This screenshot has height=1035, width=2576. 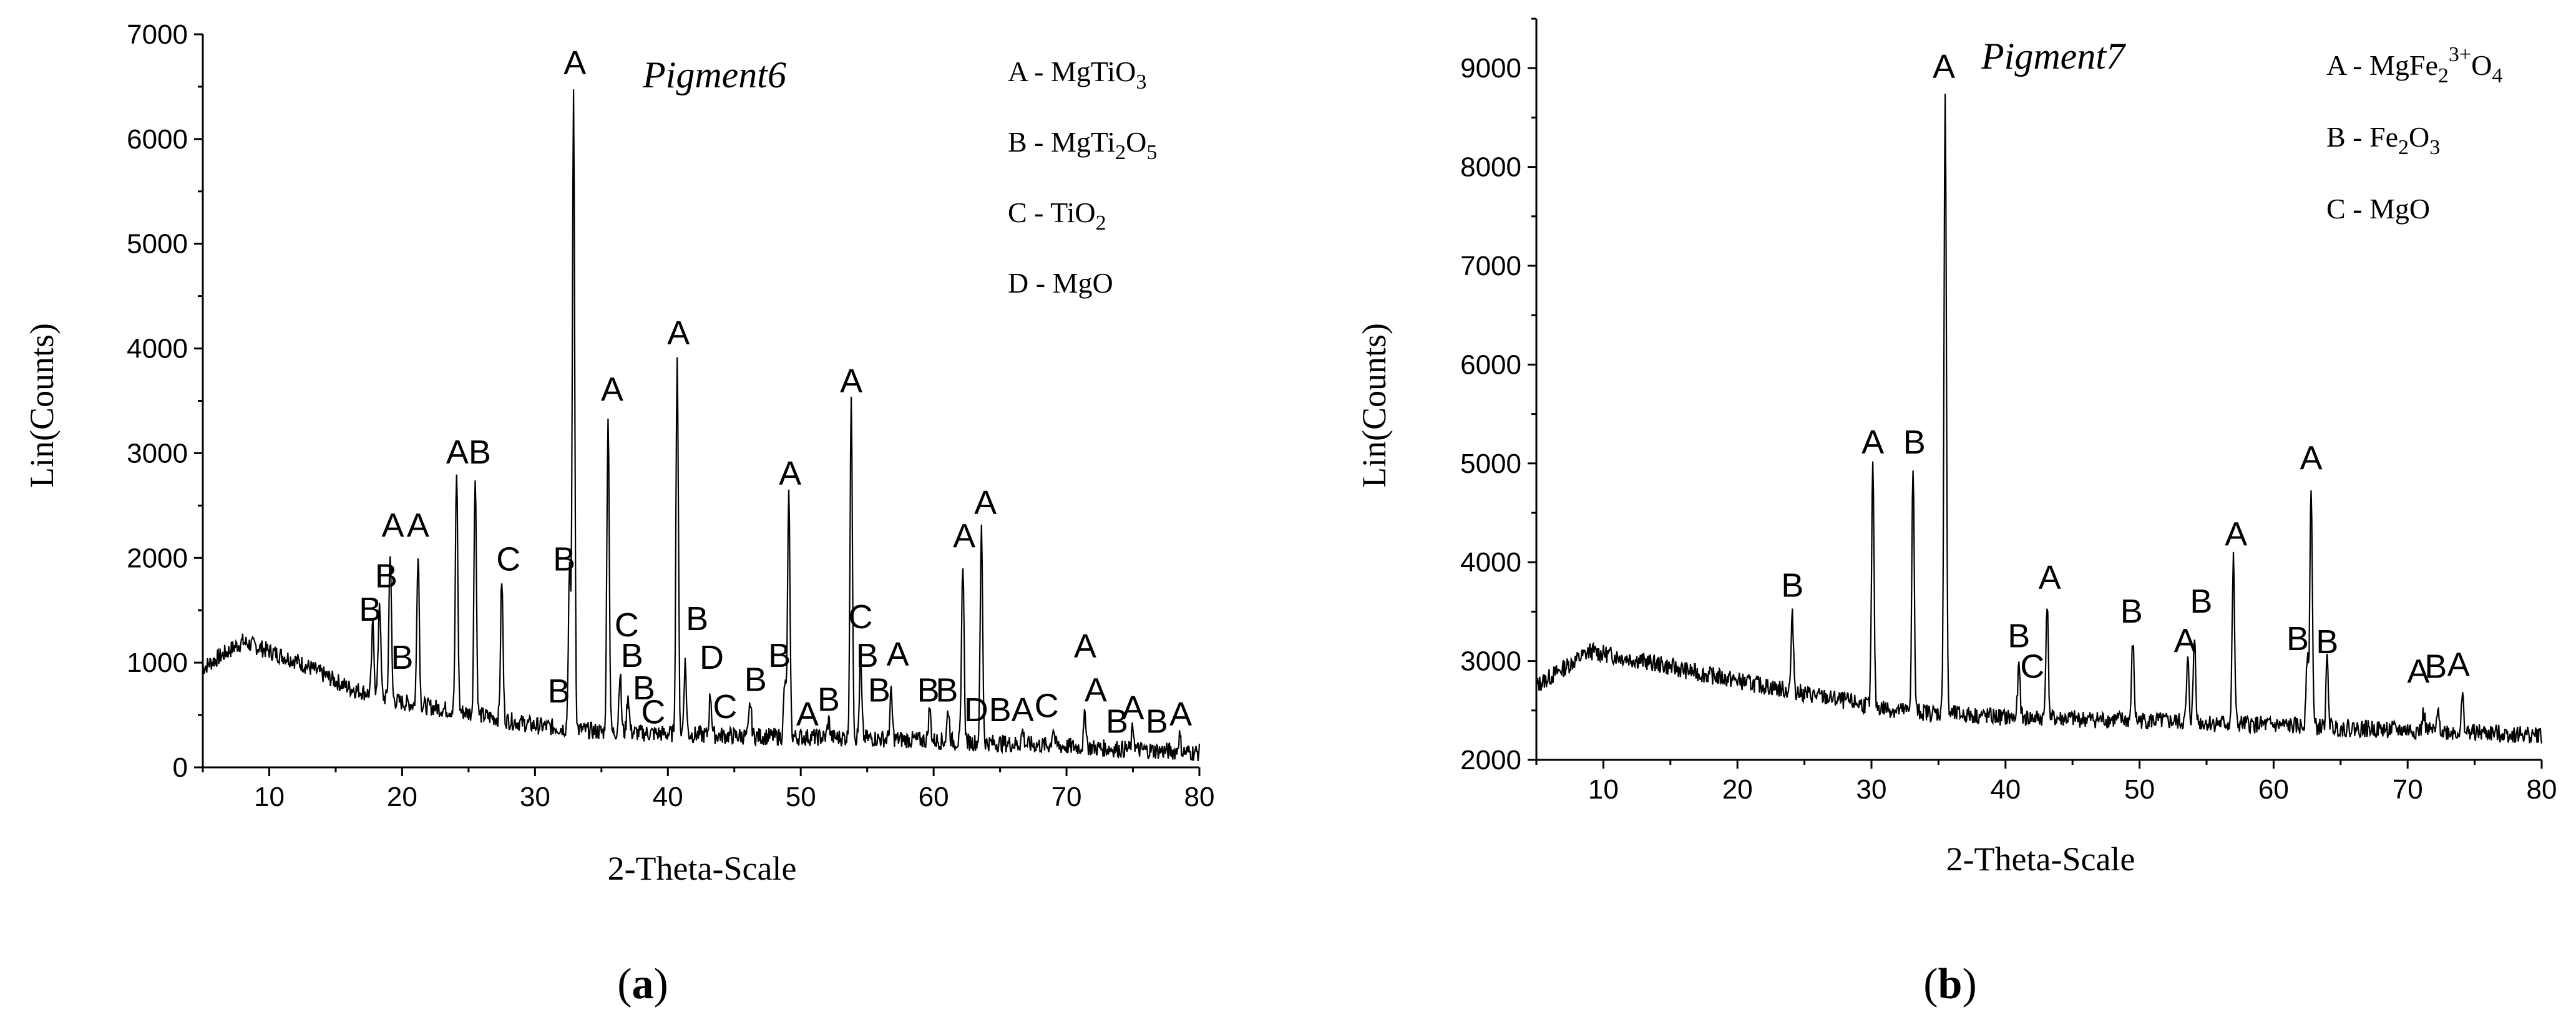 I want to click on legend-entry-C: C - TiO2, so click(x=1057, y=216).